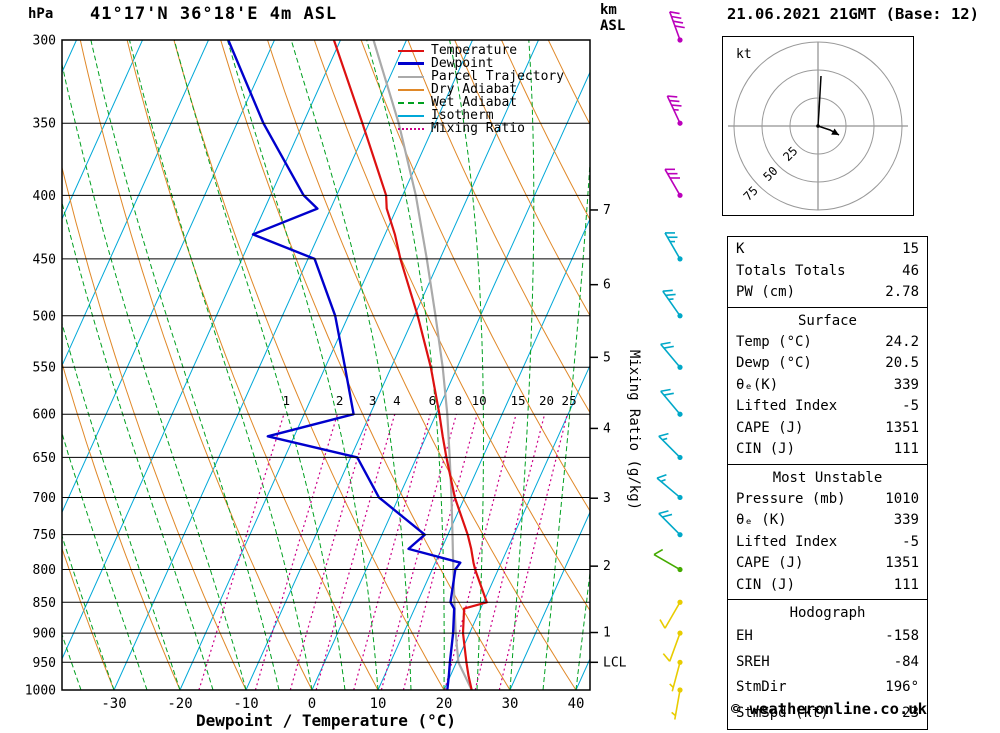 Image resolution: width=1000 pixels, height=733 pixels. What do you see at coordinates (744, 54) in the screenshot?
I see `svg-text: kt` at bounding box center [744, 54].